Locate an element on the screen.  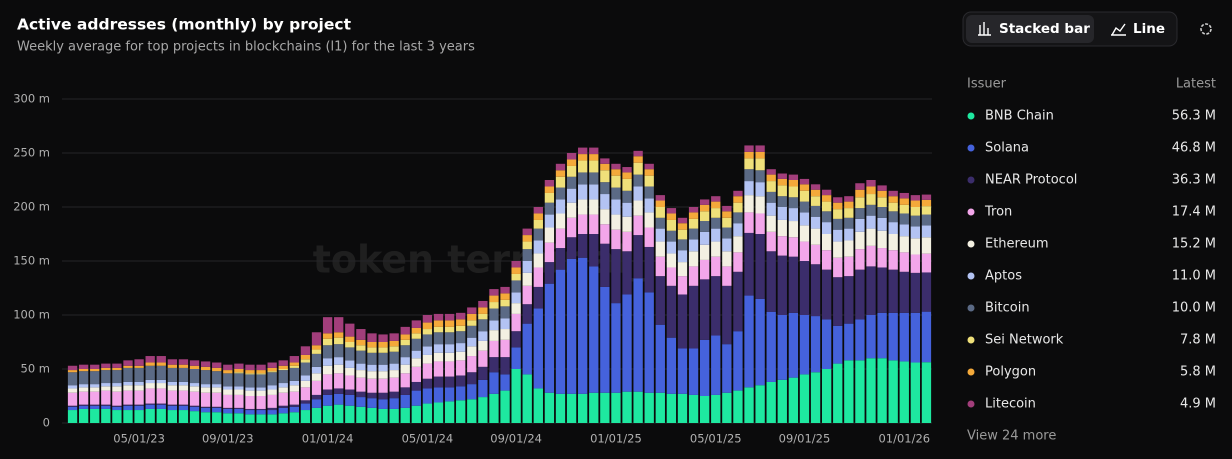
settings-icon is located at coordinates (1206, 29).